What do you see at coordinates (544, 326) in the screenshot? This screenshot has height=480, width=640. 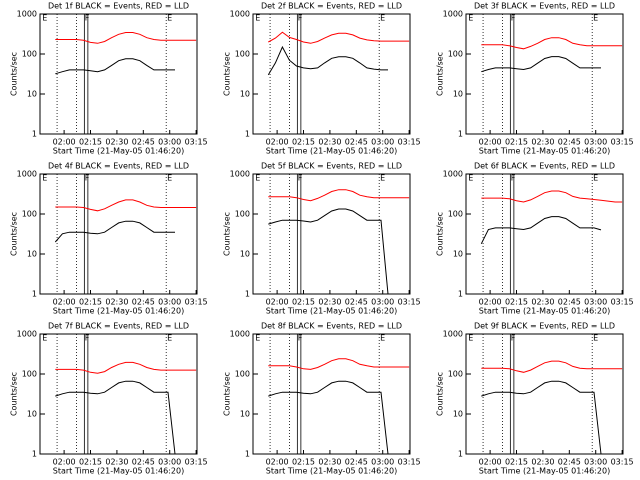 I see `chart-title: Det 9f BLACK = Events, RED = LLD` at bounding box center [544, 326].